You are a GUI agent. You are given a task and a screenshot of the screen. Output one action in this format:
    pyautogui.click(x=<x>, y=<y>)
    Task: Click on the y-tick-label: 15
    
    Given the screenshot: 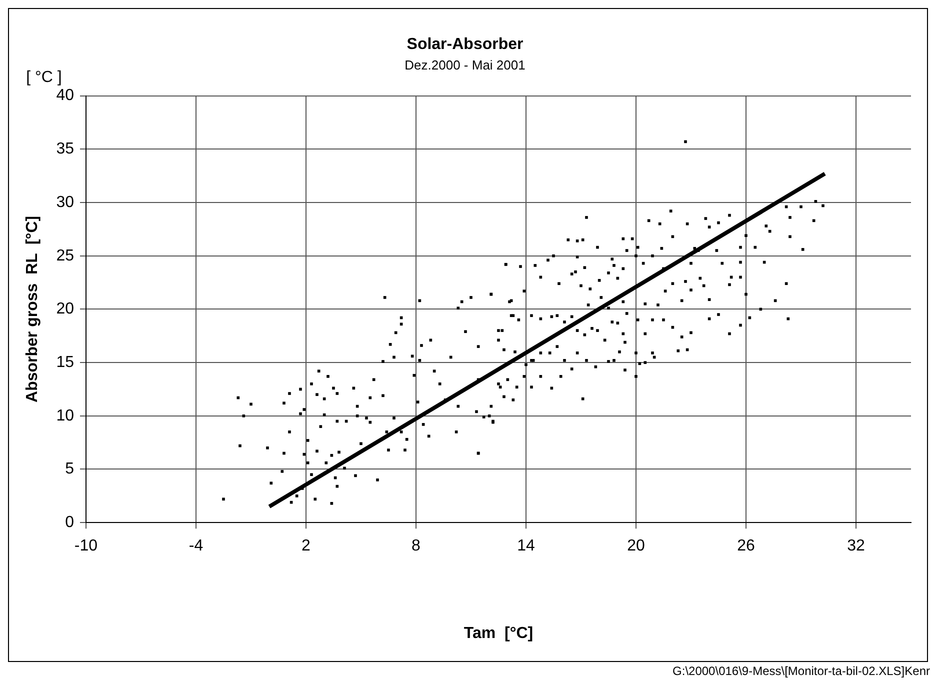 What is the action you would take?
    pyautogui.click(x=65, y=362)
    